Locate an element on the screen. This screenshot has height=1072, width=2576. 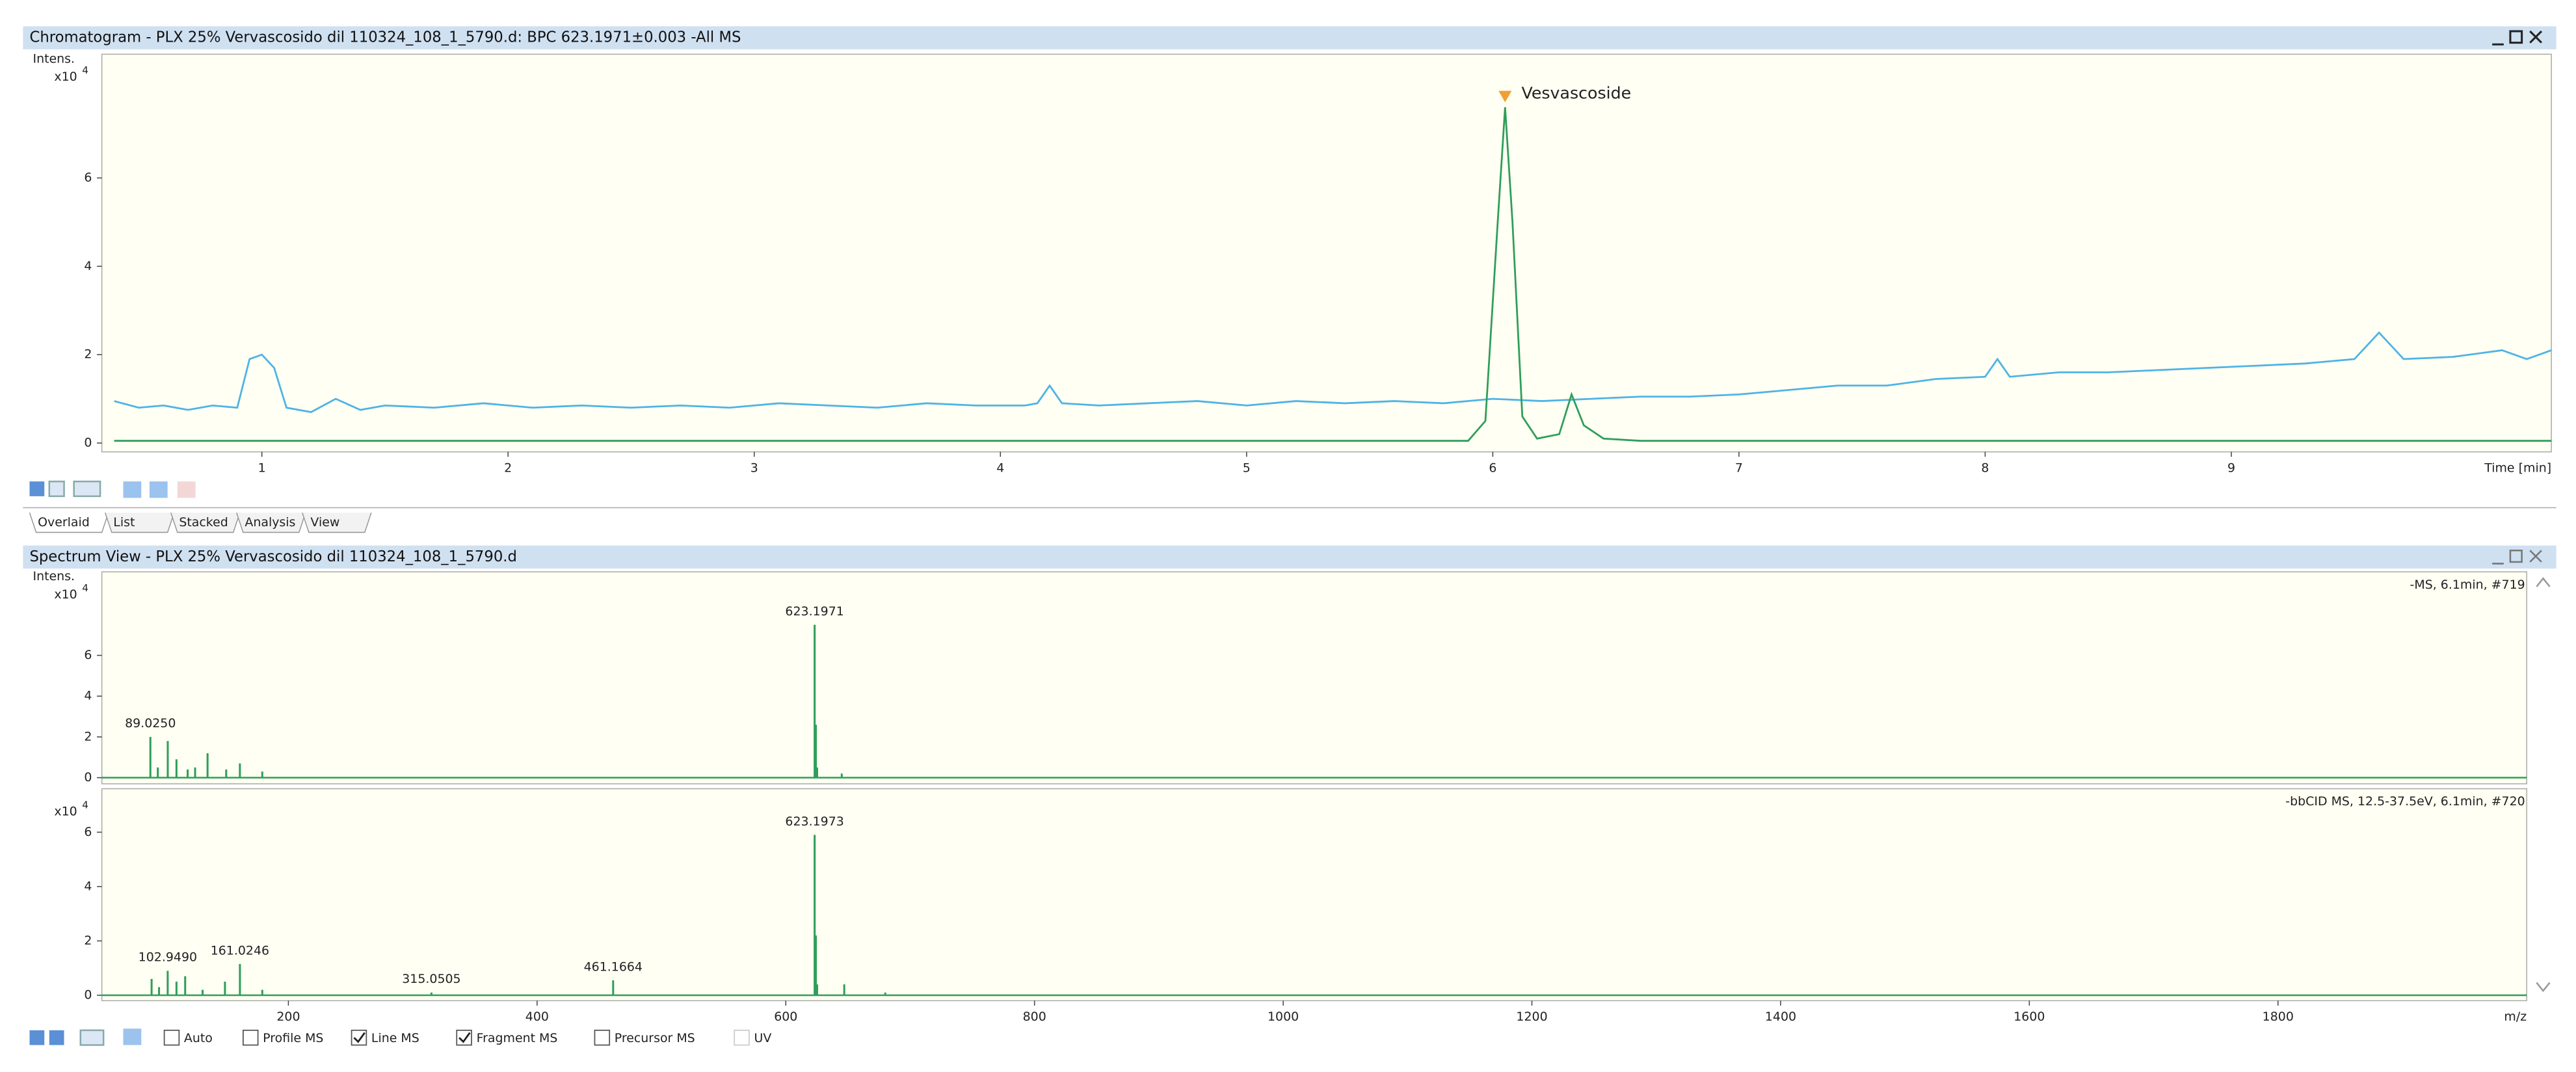
tab-label: Stacked is located at coordinates (203, 522).